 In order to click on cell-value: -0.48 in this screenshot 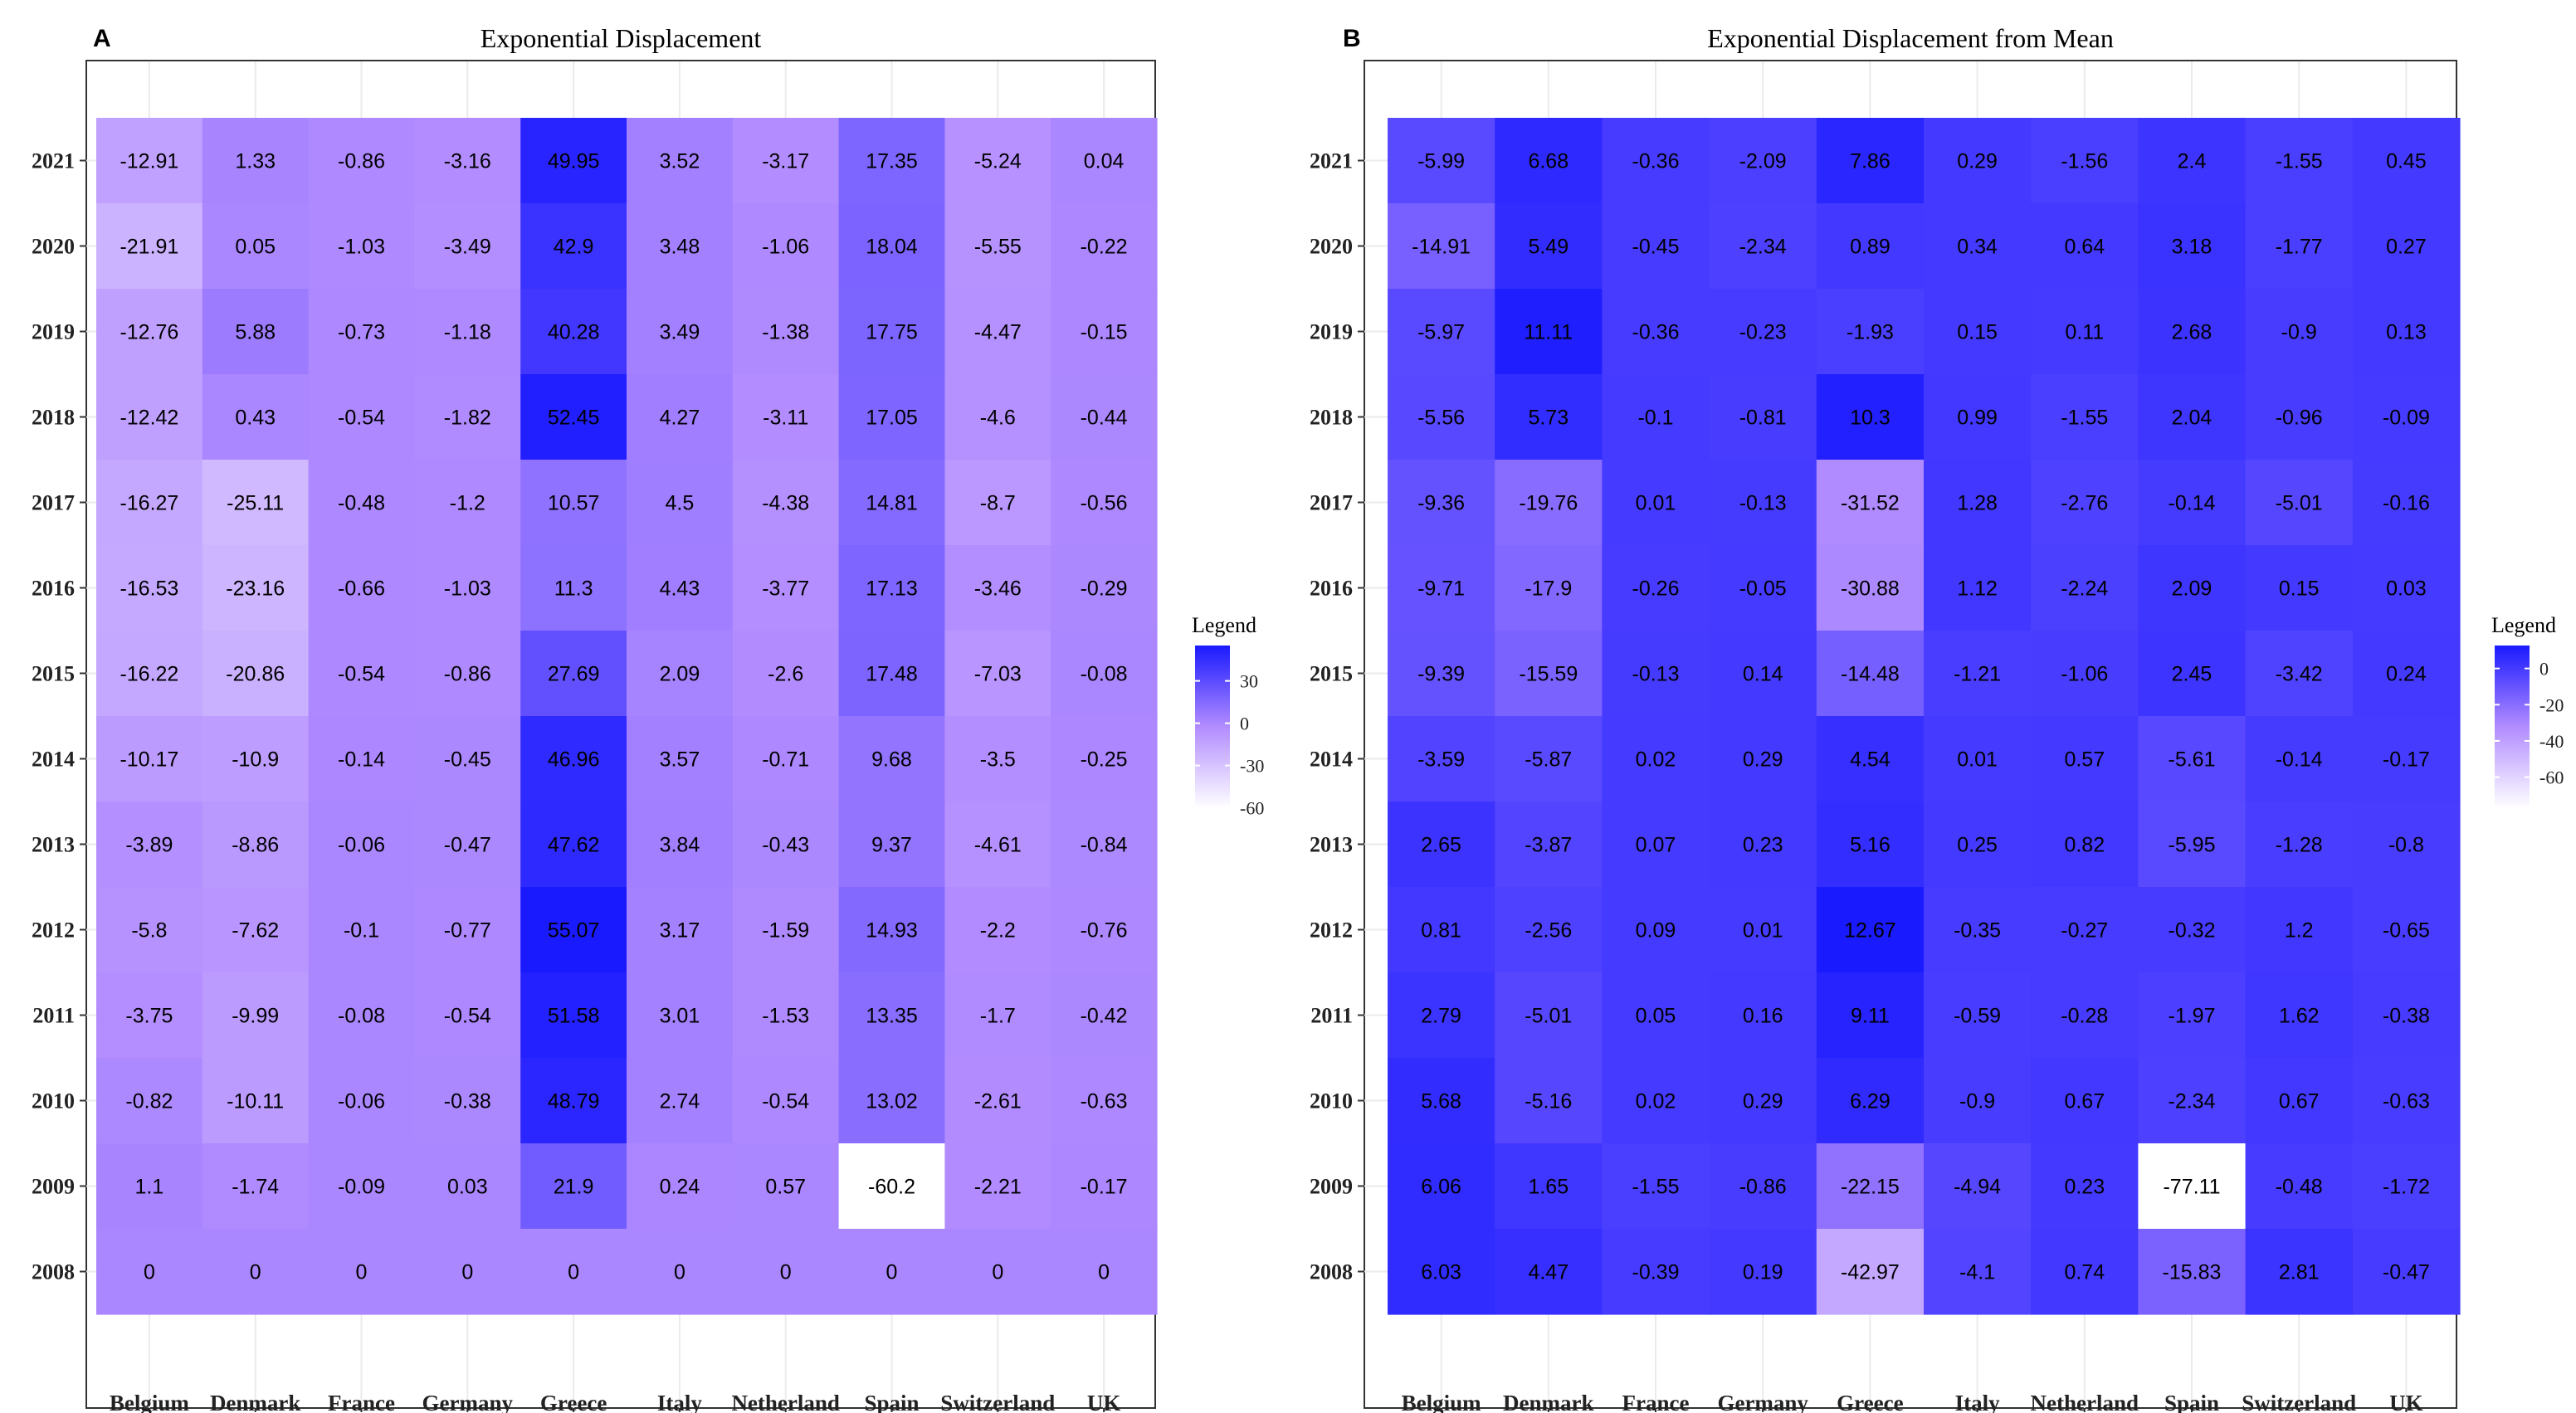, I will do `click(362, 504)`.